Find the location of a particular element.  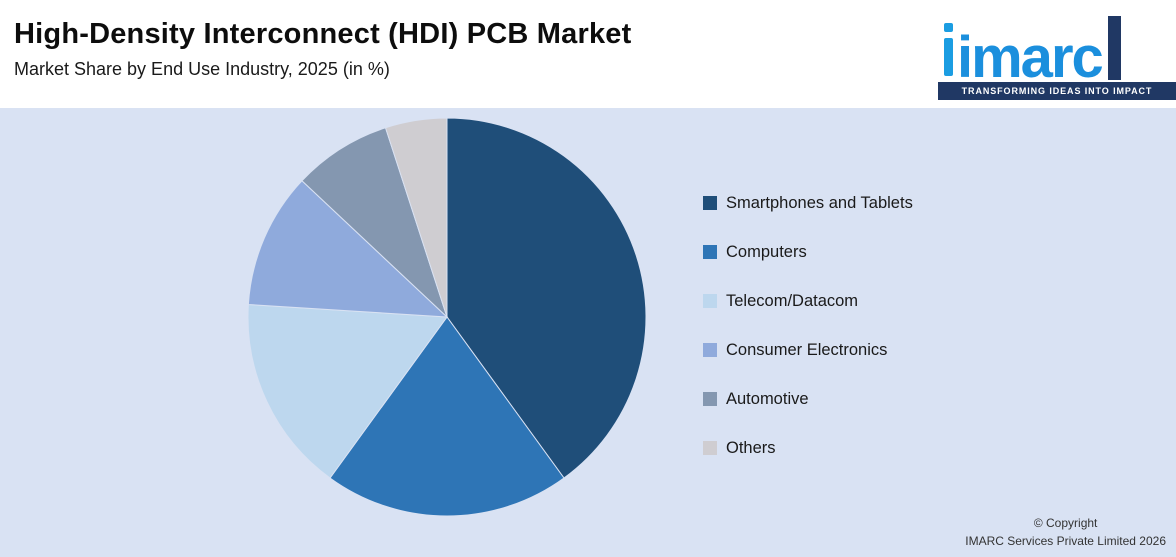

legend-item: Others is located at coordinates (808, 448).